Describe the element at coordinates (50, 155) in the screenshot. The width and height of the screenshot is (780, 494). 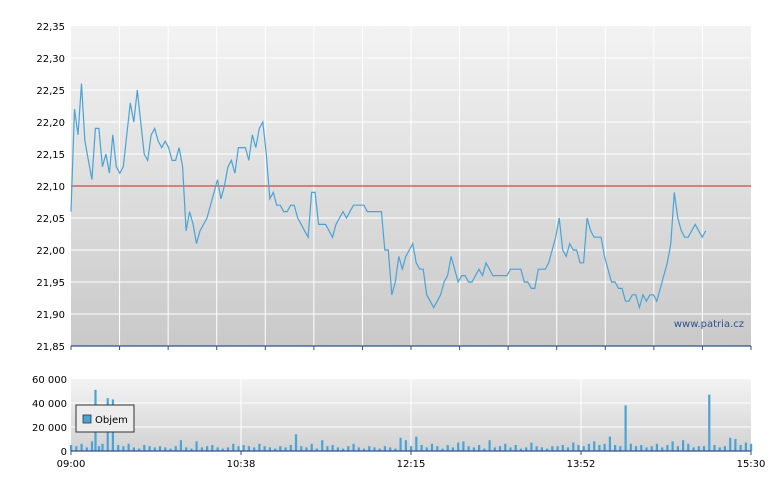
I see `price-y-tick-label: 22,15` at that location.